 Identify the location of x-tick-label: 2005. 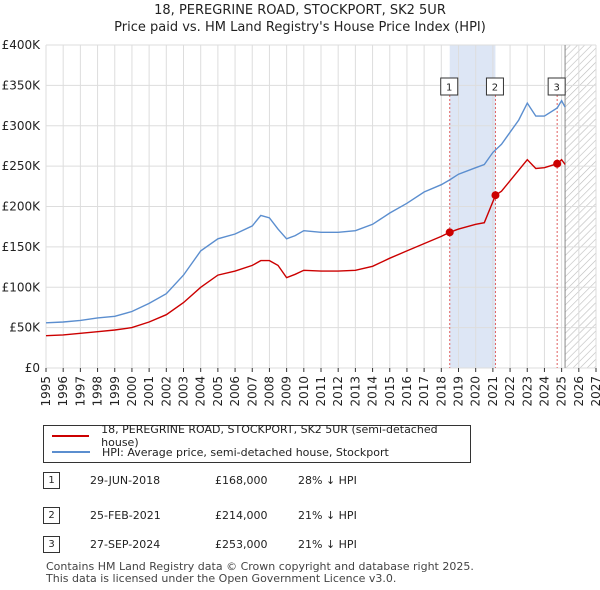
(218, 391).